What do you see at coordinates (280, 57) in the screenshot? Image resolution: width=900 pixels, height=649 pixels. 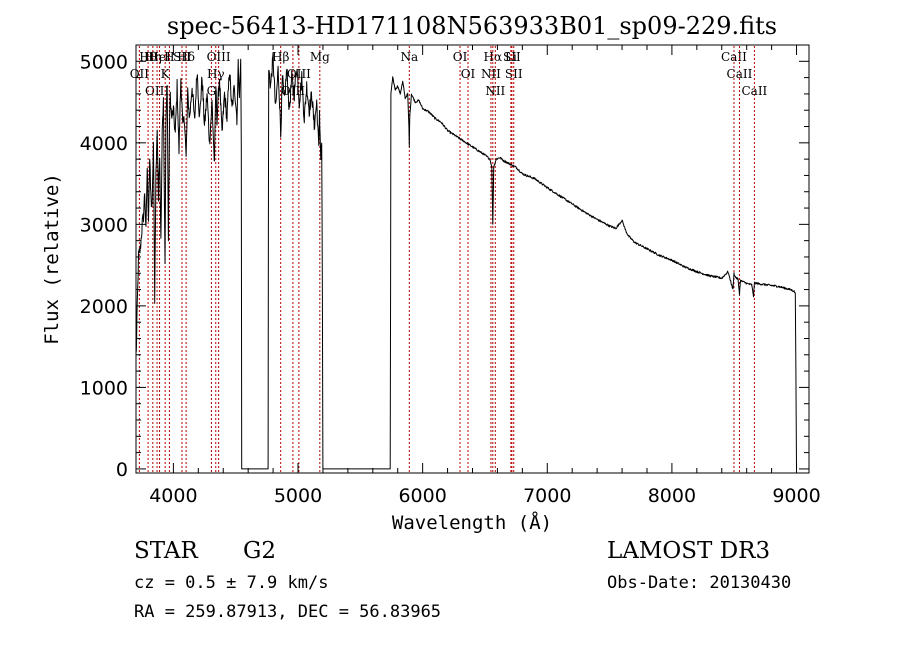 I see `line-marker-label-12: Hβ` at bounding box center [280, 57].